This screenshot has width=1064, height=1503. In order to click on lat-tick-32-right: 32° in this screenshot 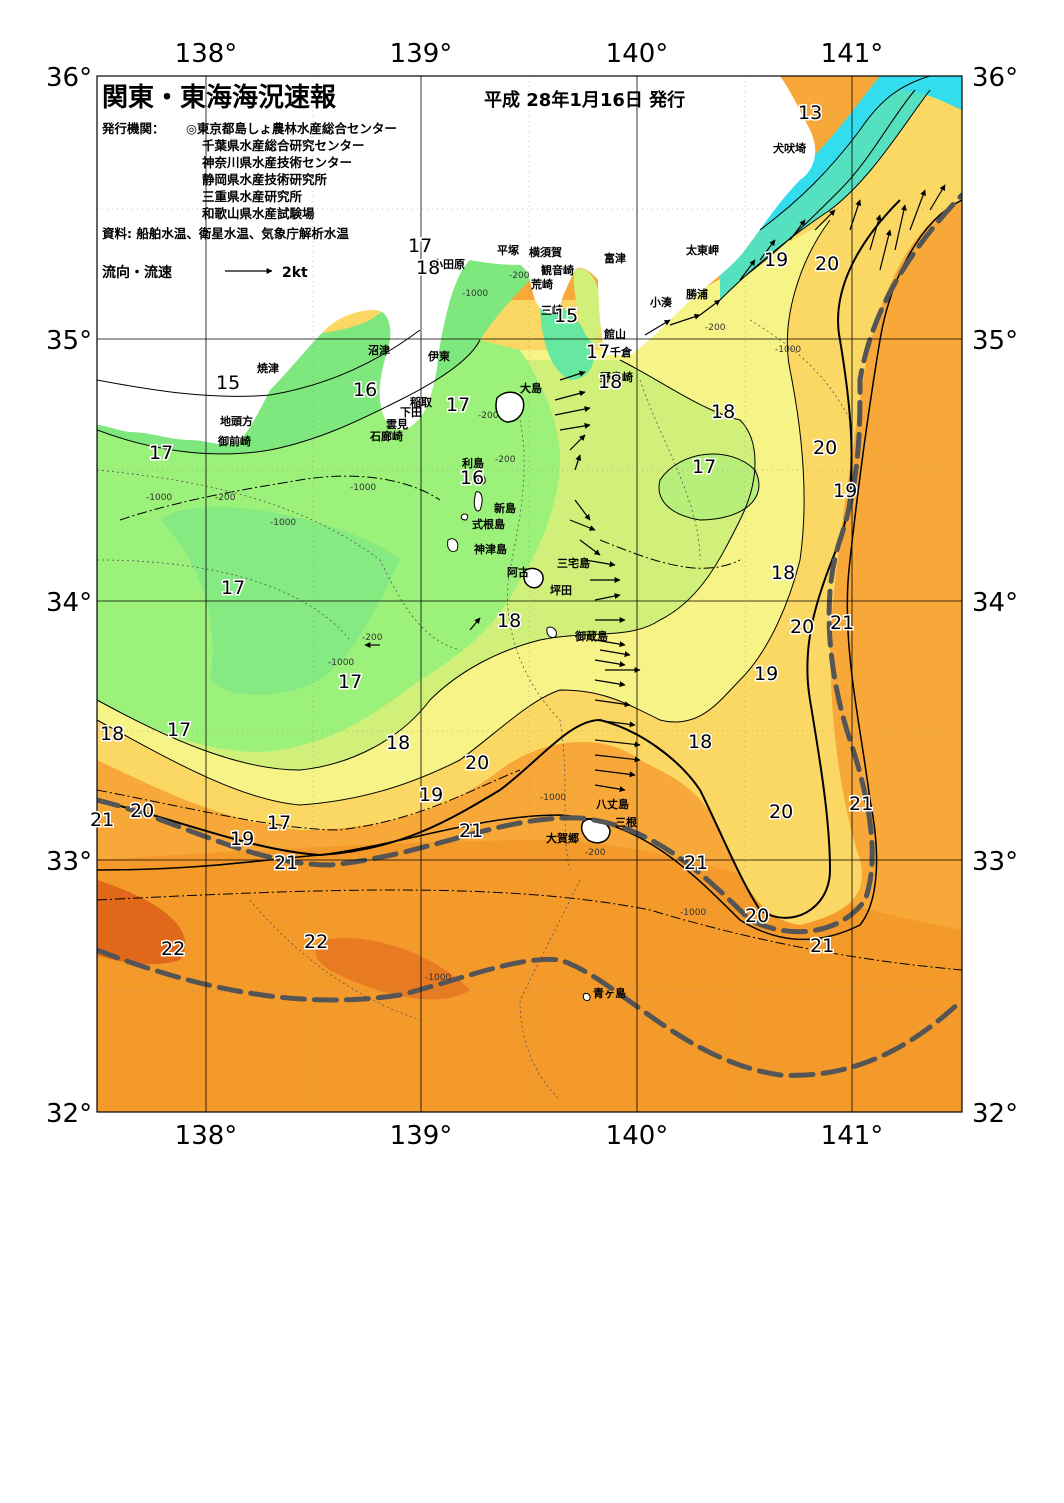, I will do `click(995, 1114)`.